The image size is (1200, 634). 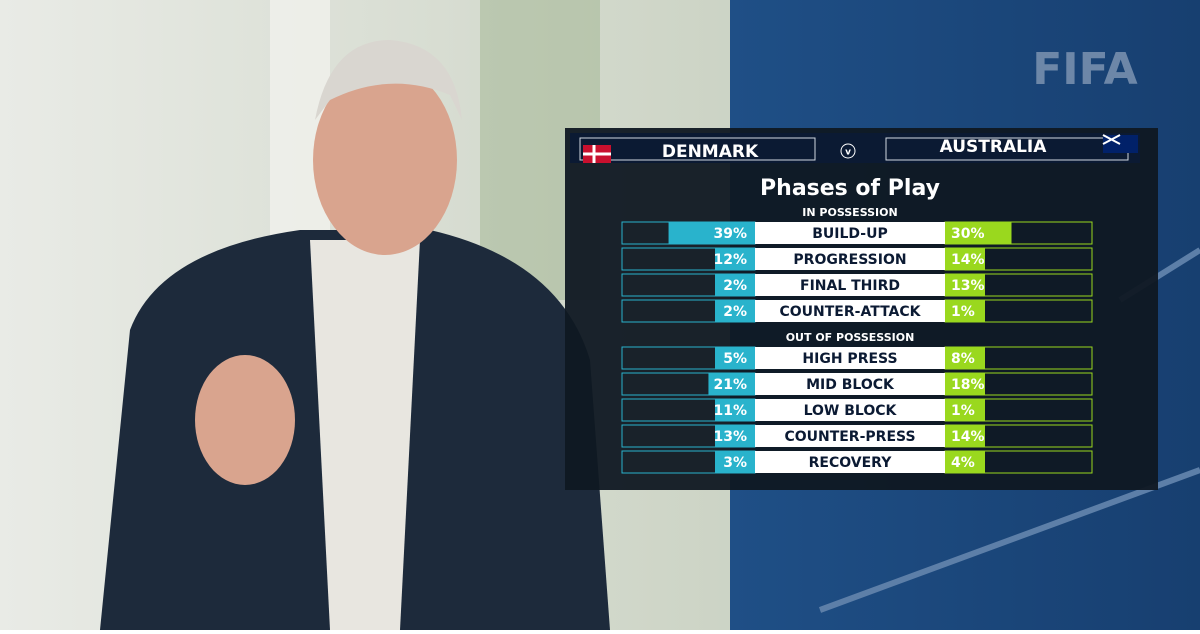 I want to click on category-label: LOW BLOCK, so click(x=851, y=411).